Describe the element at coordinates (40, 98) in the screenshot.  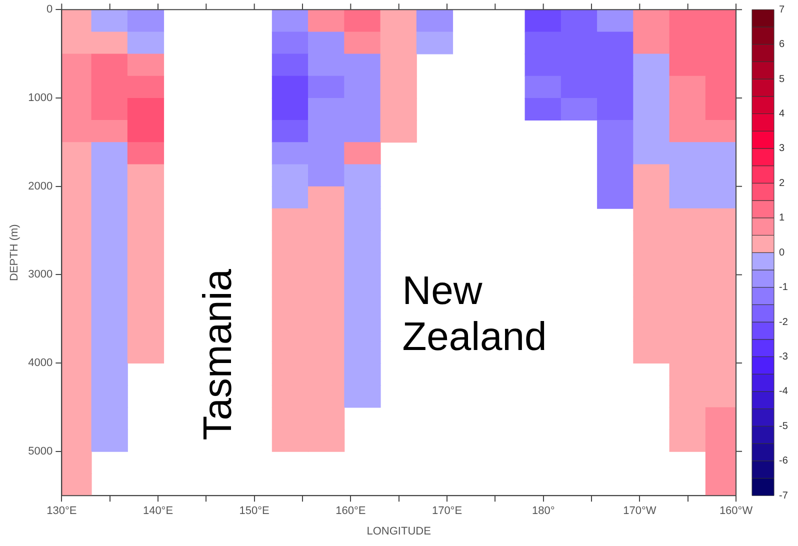
I see `y-tick-label: 1000` at that location.